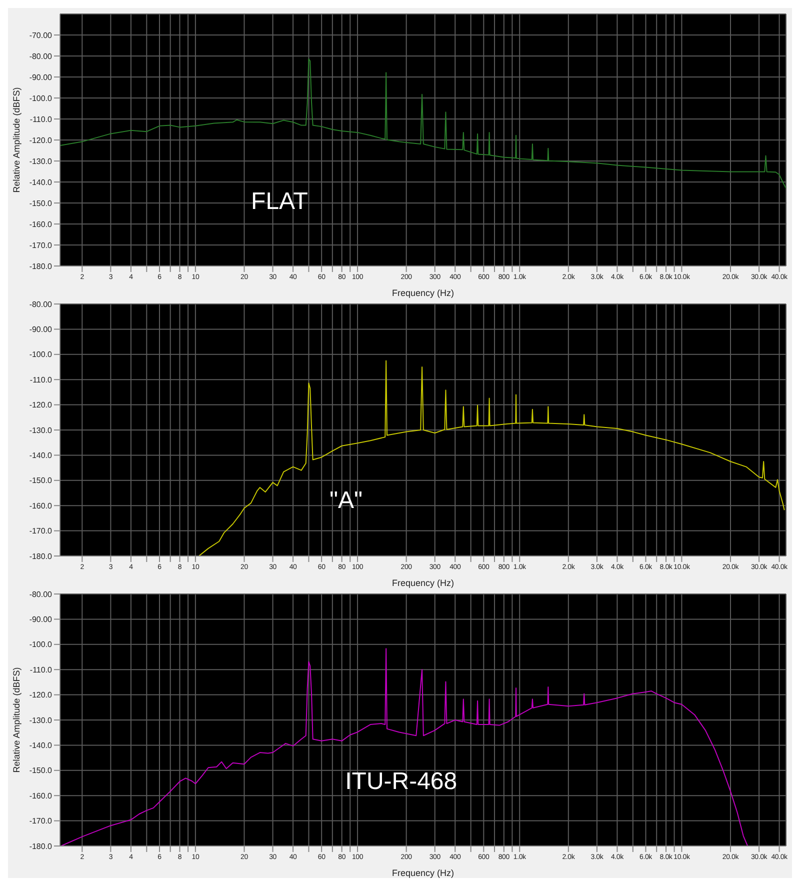 This screenshot has height=890, width=800. Describe the element at coordinates (279, 202) in the screenshot. I see `annotation: FLAT` at that location.